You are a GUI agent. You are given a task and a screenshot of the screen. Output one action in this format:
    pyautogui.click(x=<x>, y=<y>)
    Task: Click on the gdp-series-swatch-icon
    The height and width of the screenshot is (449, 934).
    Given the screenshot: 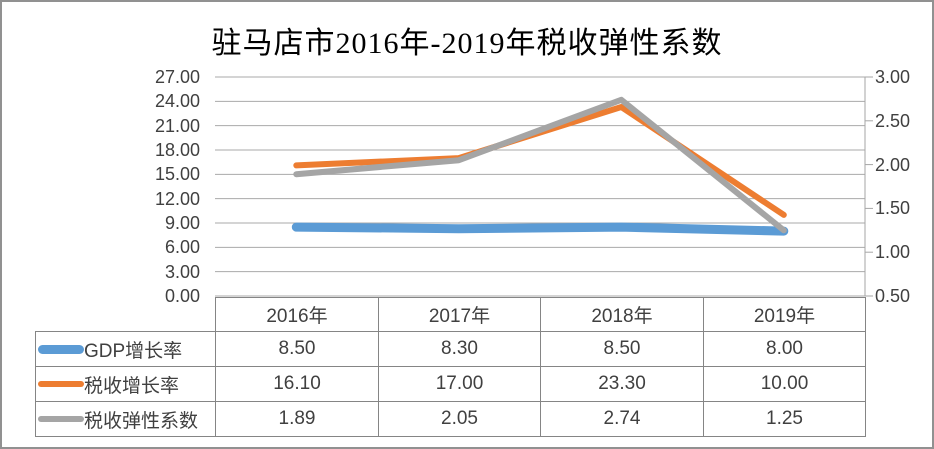 What is the action you would take?
    pyautogui.click(x=61, y=349)
    